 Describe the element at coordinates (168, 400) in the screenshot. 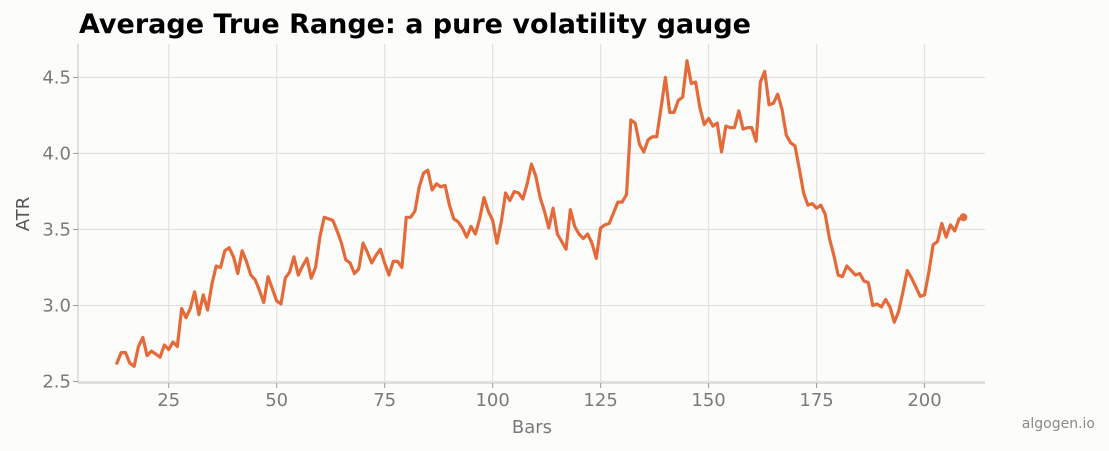

I see `x-tick-label: 25` at that location.